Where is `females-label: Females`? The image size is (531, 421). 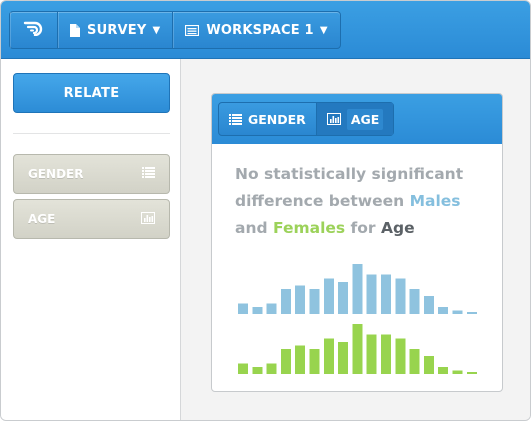 females-label: Females is located at coordinates (309, 228).